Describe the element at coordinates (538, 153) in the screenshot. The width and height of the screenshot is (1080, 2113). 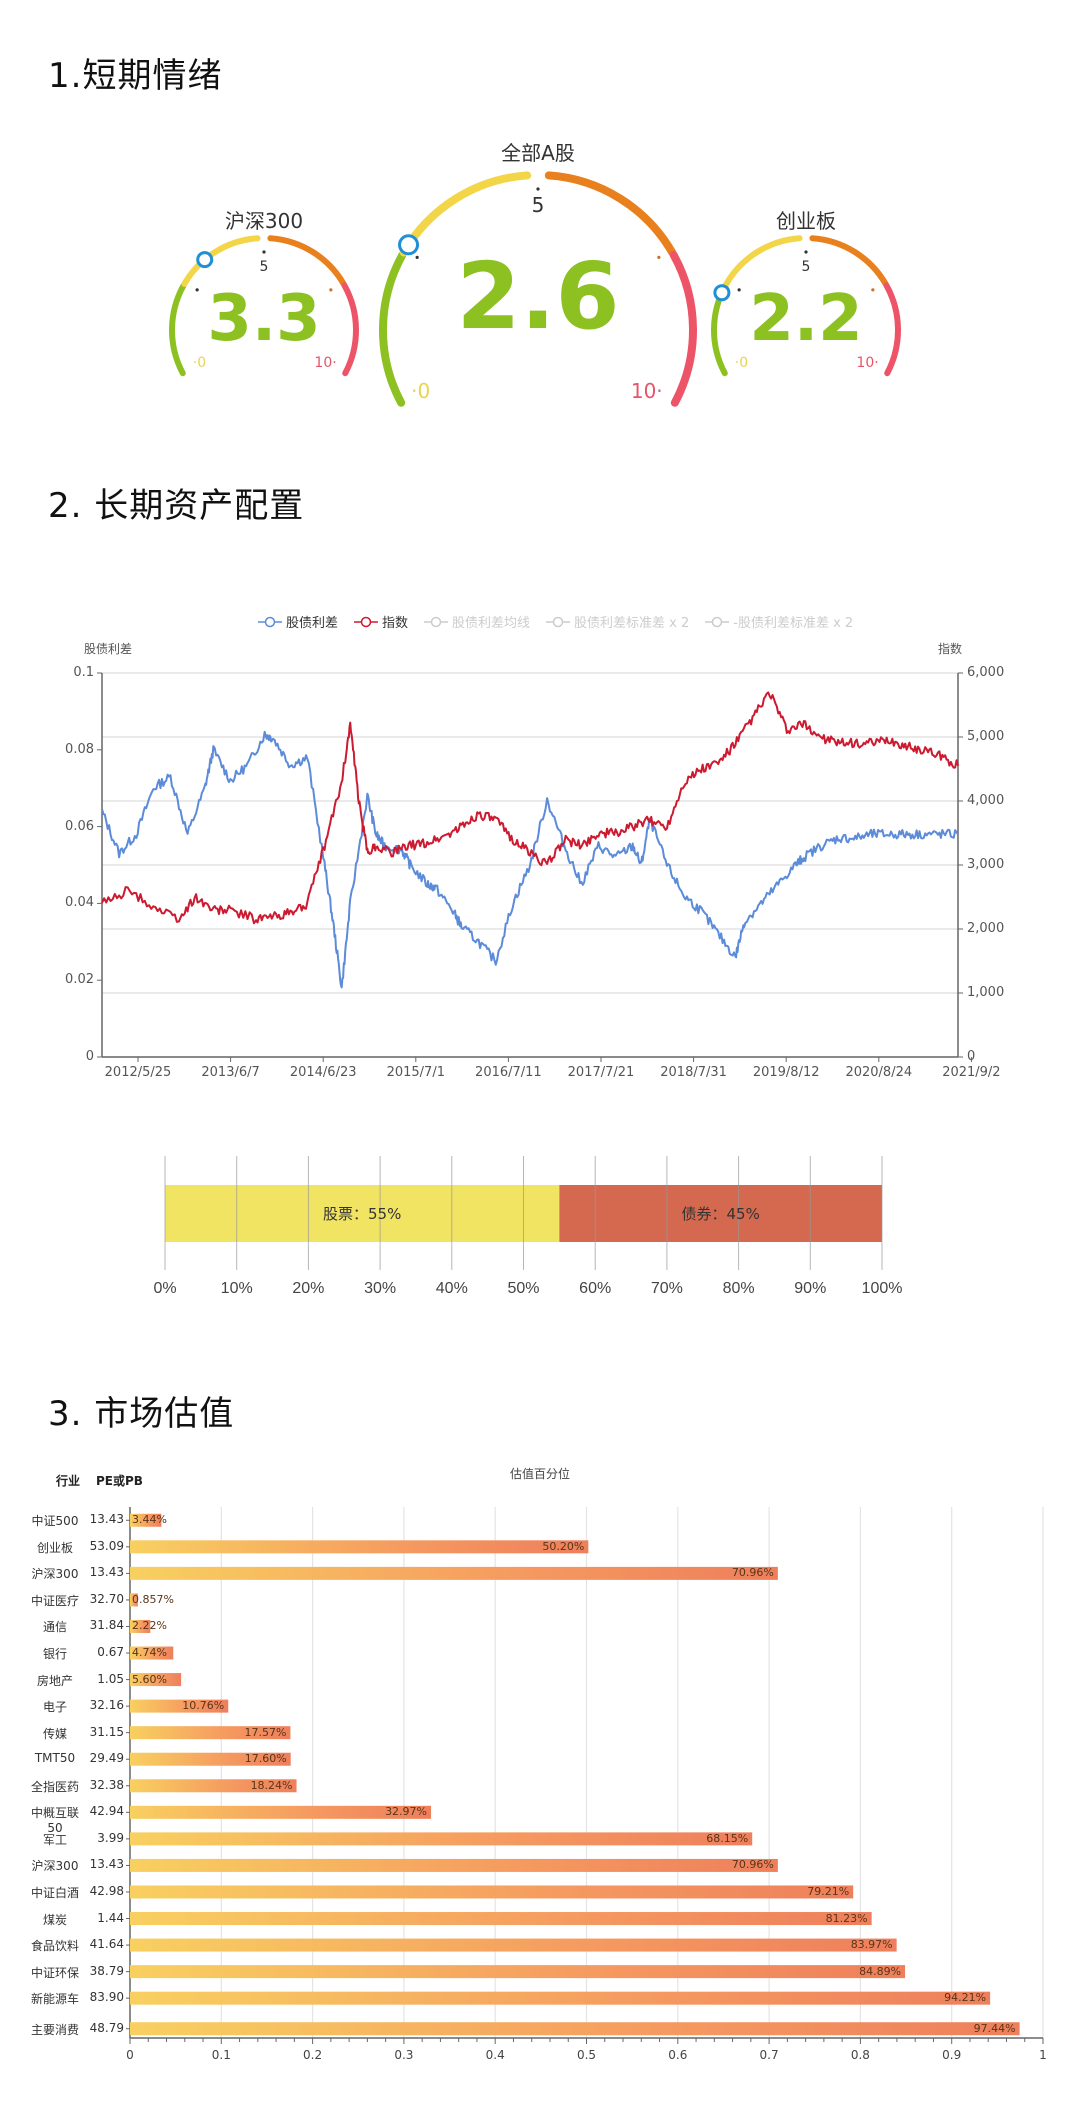
I see `gauge-title: 全部A股` at that location.